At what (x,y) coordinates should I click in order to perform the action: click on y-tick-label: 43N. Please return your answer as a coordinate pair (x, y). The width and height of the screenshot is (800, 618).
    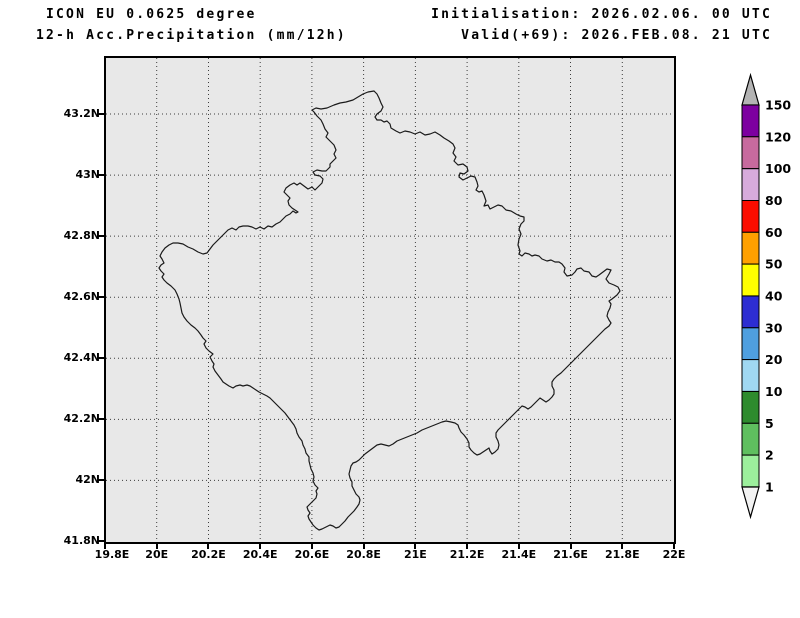
    Looking at the image, I should click on (87, 175).